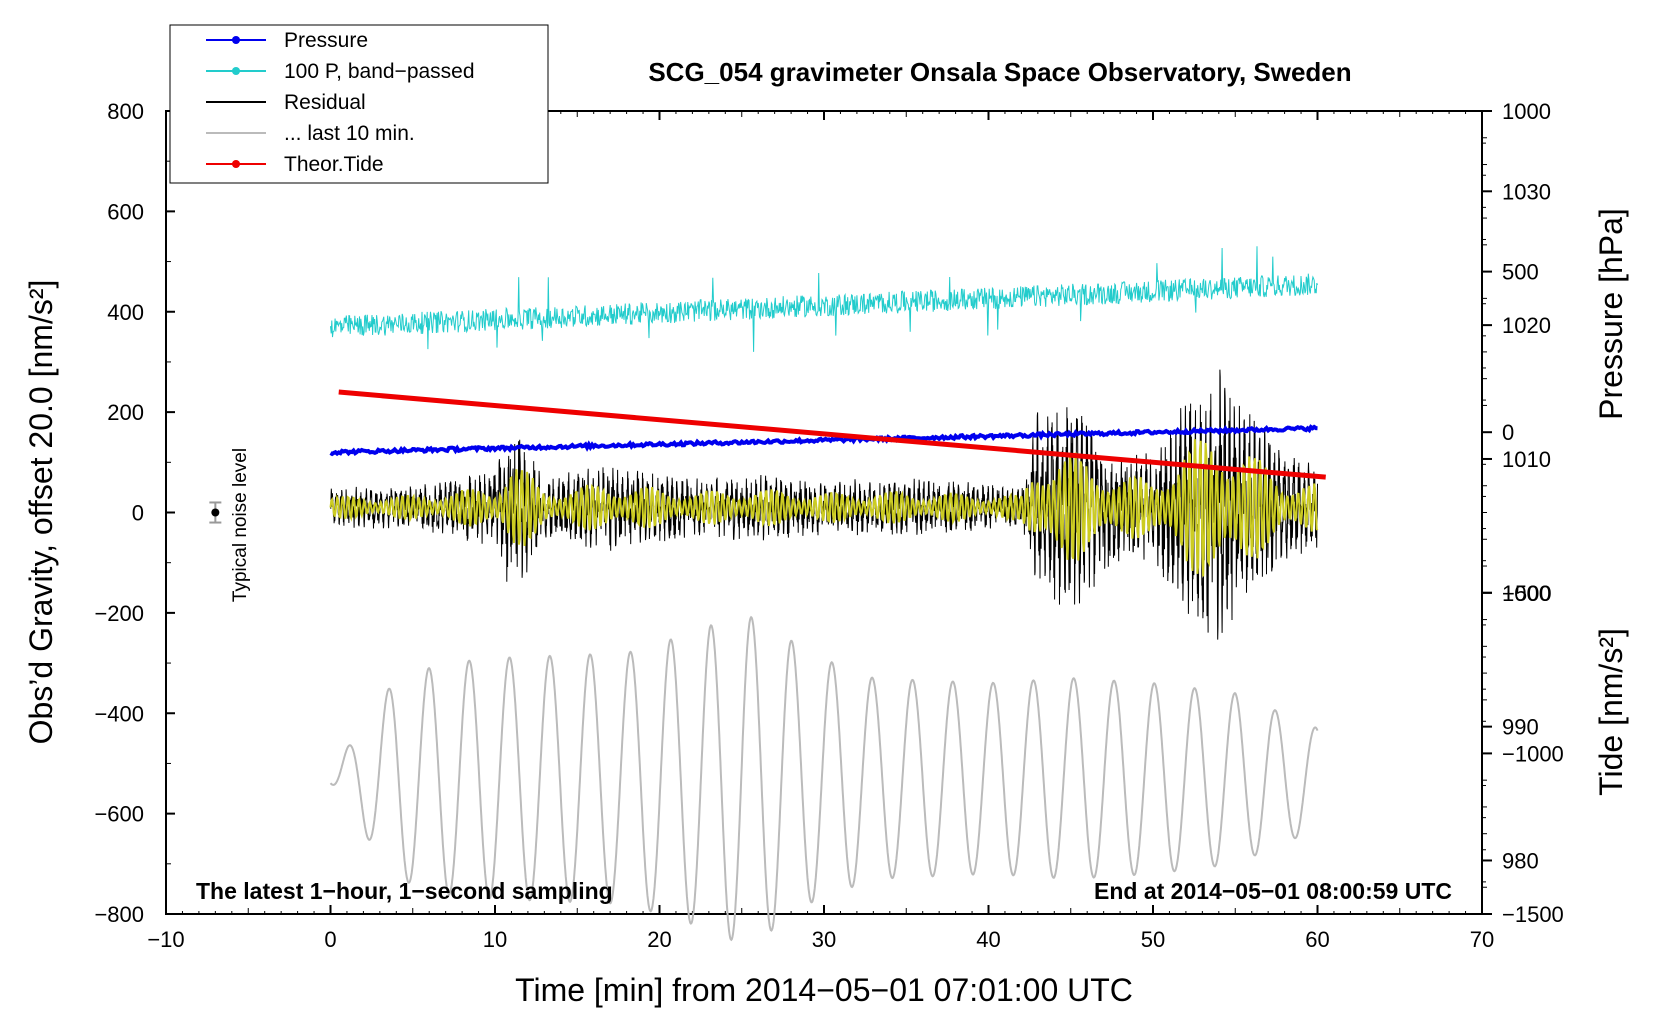  What do you see at coordinates (1520, 860) in the screenshot?
I see `y-pressure-tick-label: 980` at bounding box center [1520, 860].